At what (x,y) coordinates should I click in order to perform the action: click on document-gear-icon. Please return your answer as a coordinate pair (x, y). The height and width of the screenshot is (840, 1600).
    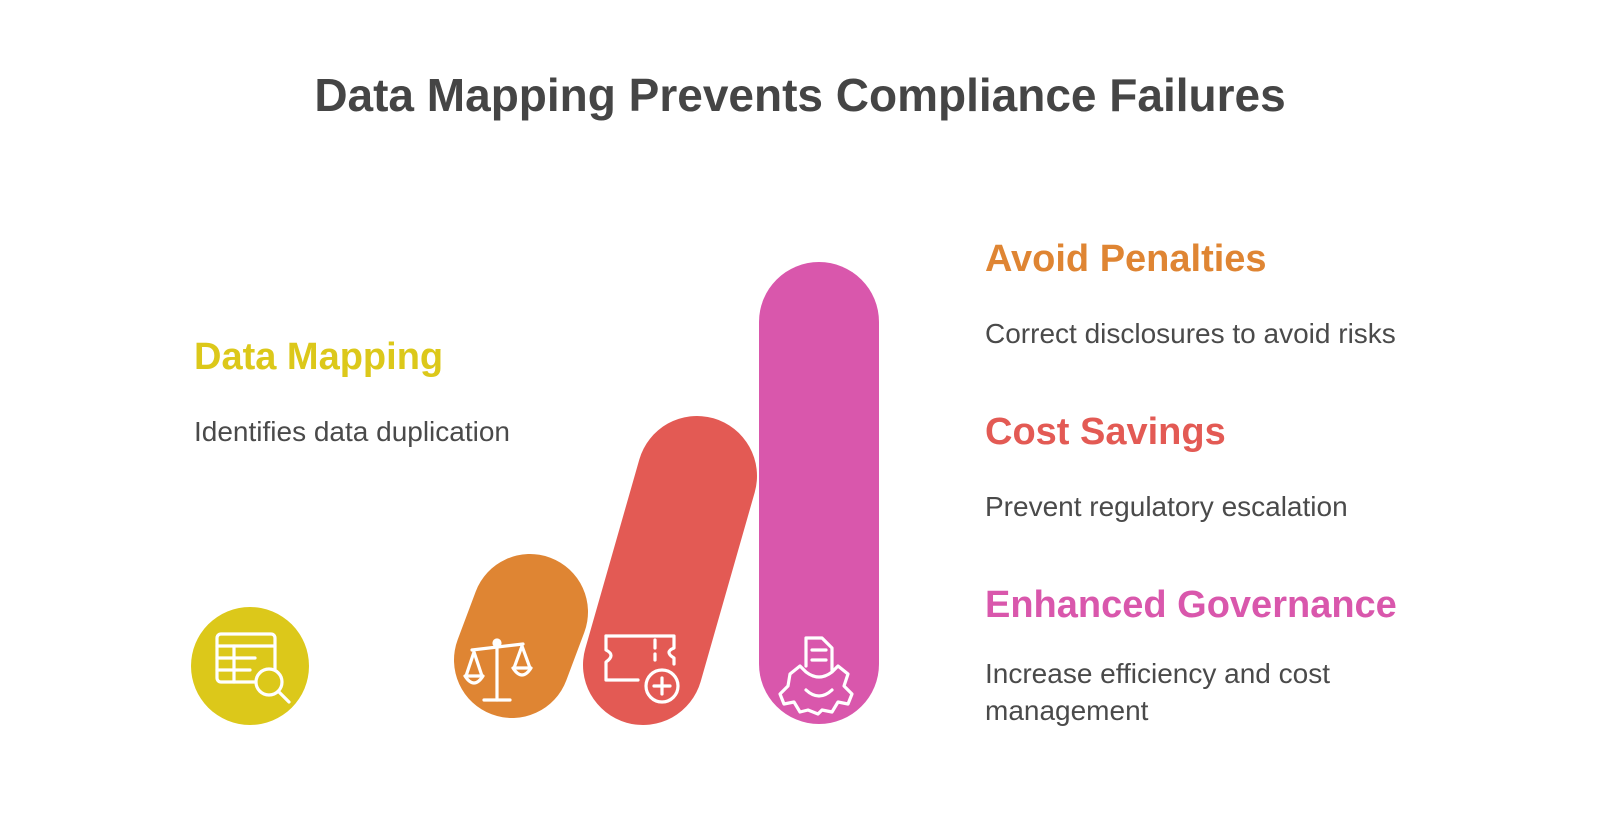
    Looking at the image, I should click on (816, 676).